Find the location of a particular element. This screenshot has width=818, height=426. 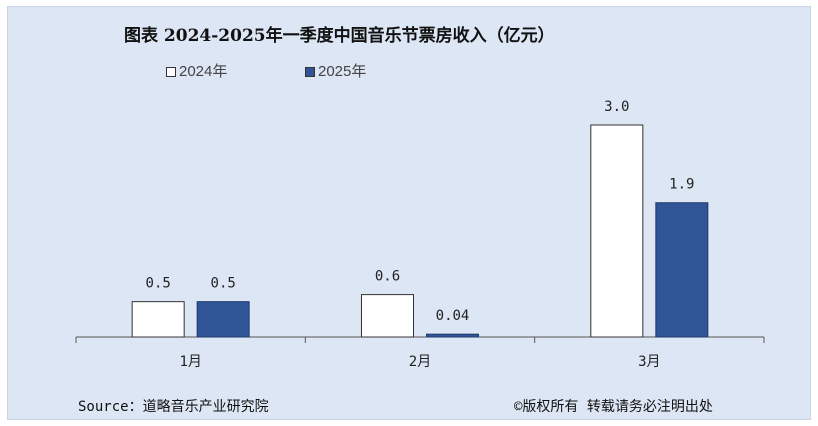

legend-item-2024: 2024年 is located at coordinates (196, 70).